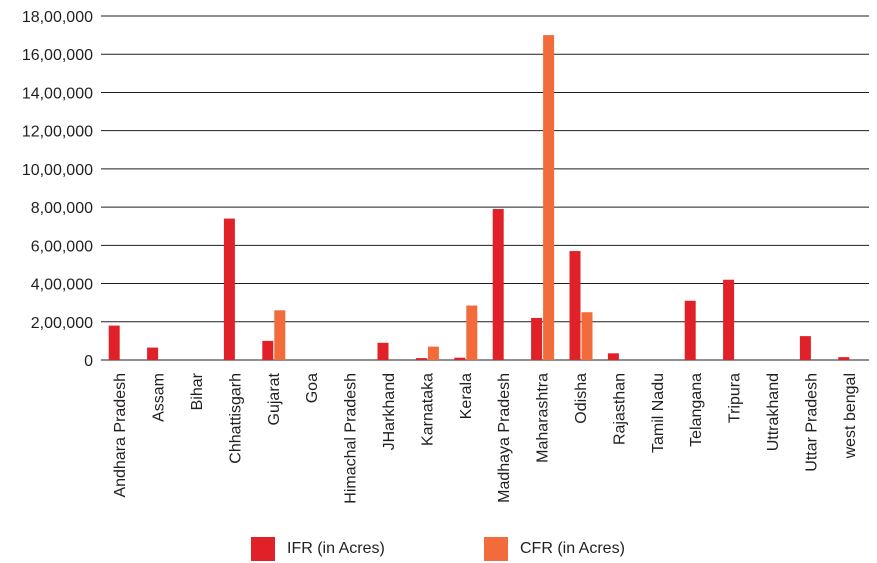  I want to click on legend-label-ifr: IFR (in Acres), so click(336, 548).